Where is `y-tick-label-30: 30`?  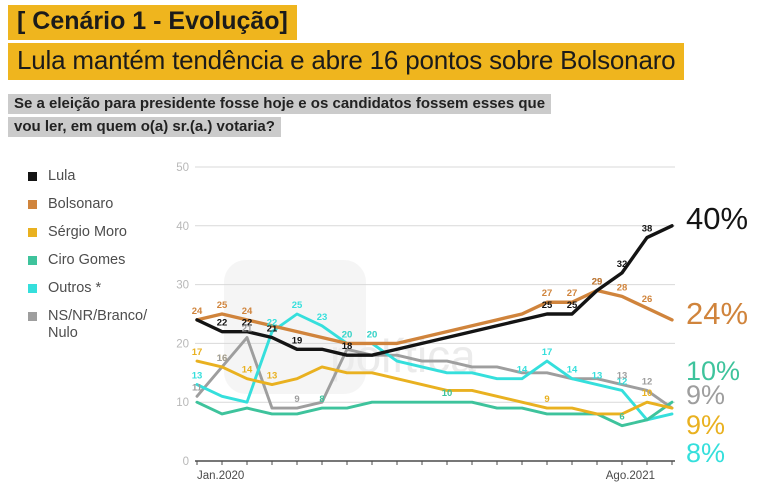 y-tick-label-30: 30 is located at coordinates (182, 286).